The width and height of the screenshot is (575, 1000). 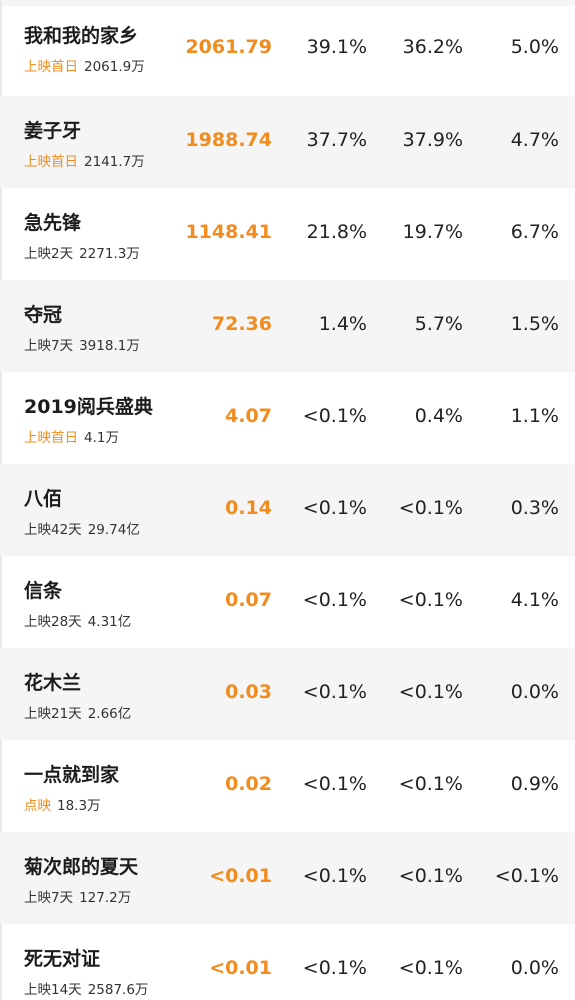 What do you see at coordinates (336, 47) in the screenshot?
I see `box-office-share: 39.1%` at bounding box center [336, 47].